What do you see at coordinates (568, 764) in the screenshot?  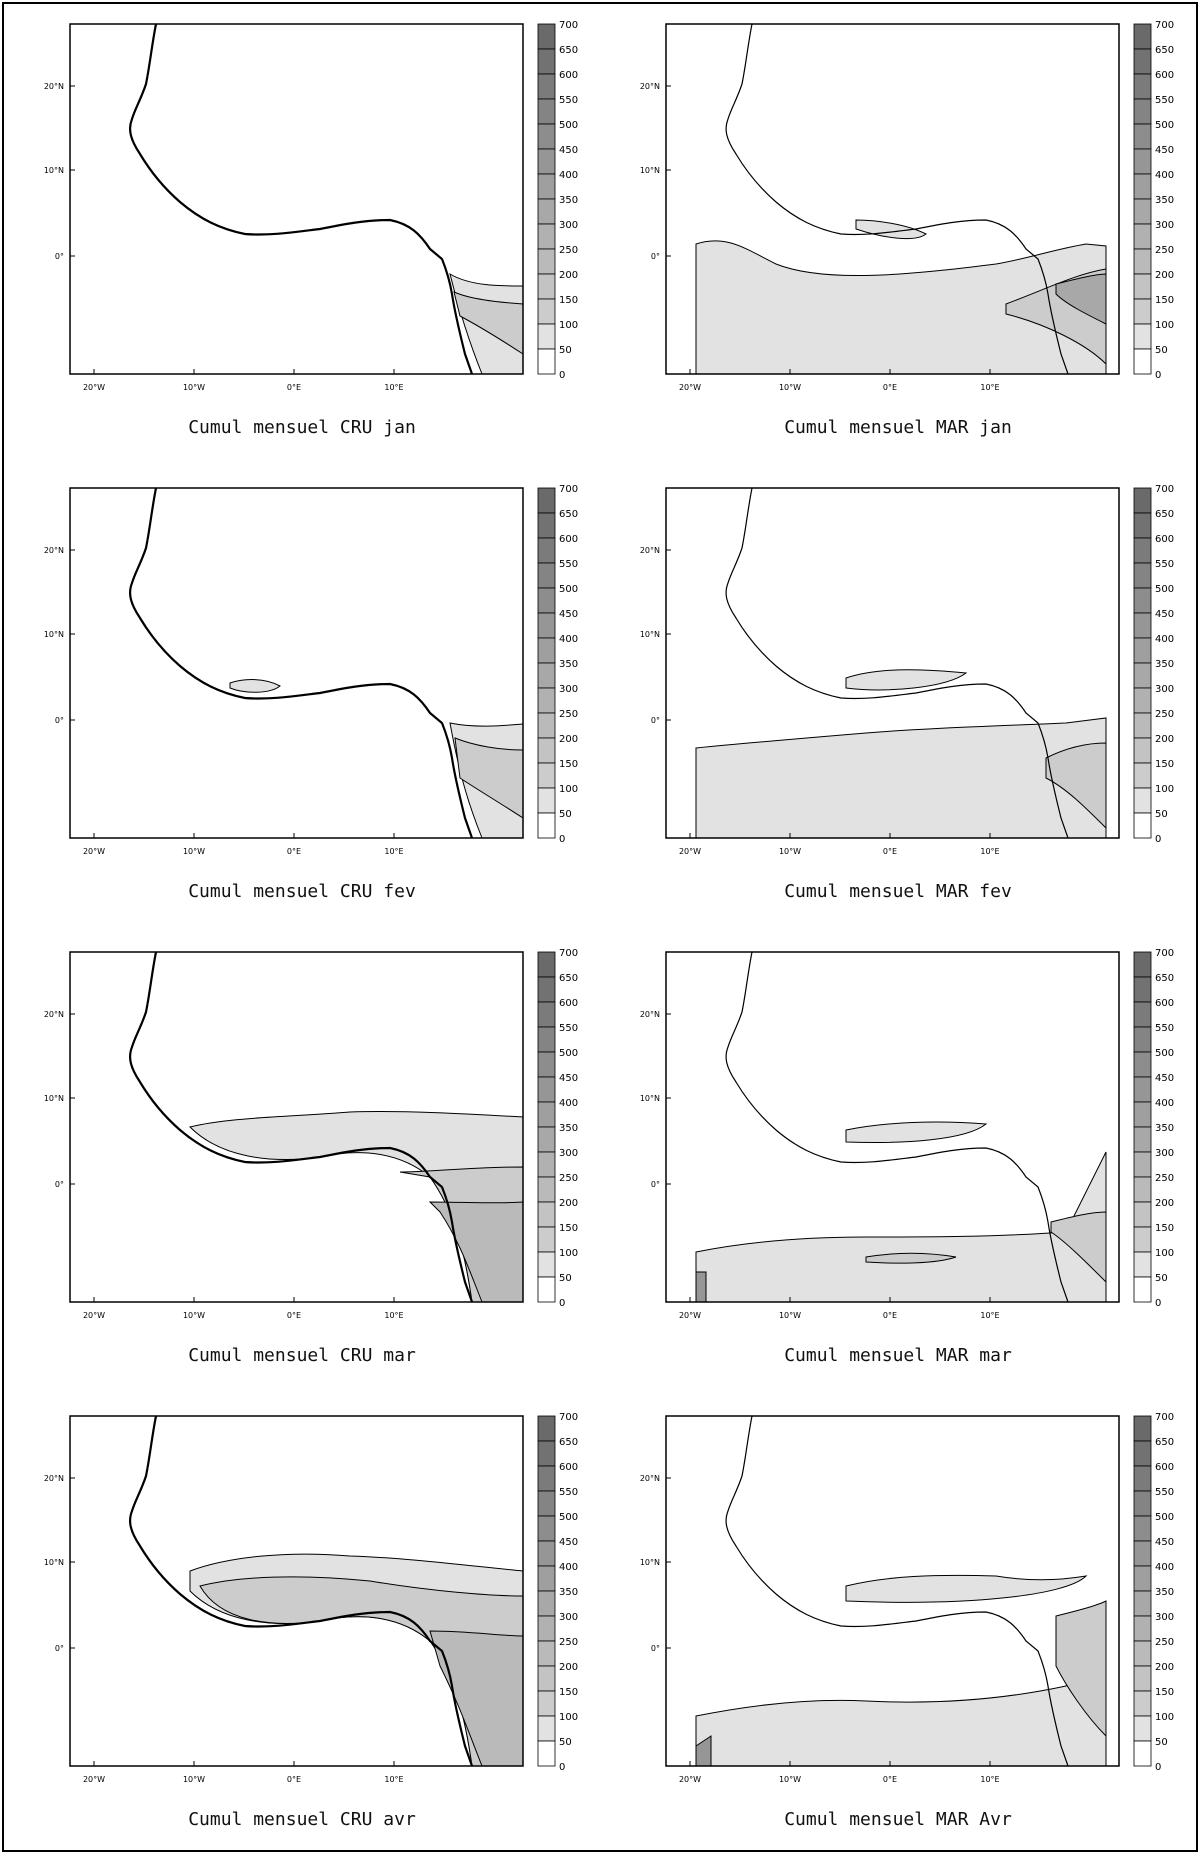 I see `colorbar-level-label: 150` at bounding box center [568, 764].